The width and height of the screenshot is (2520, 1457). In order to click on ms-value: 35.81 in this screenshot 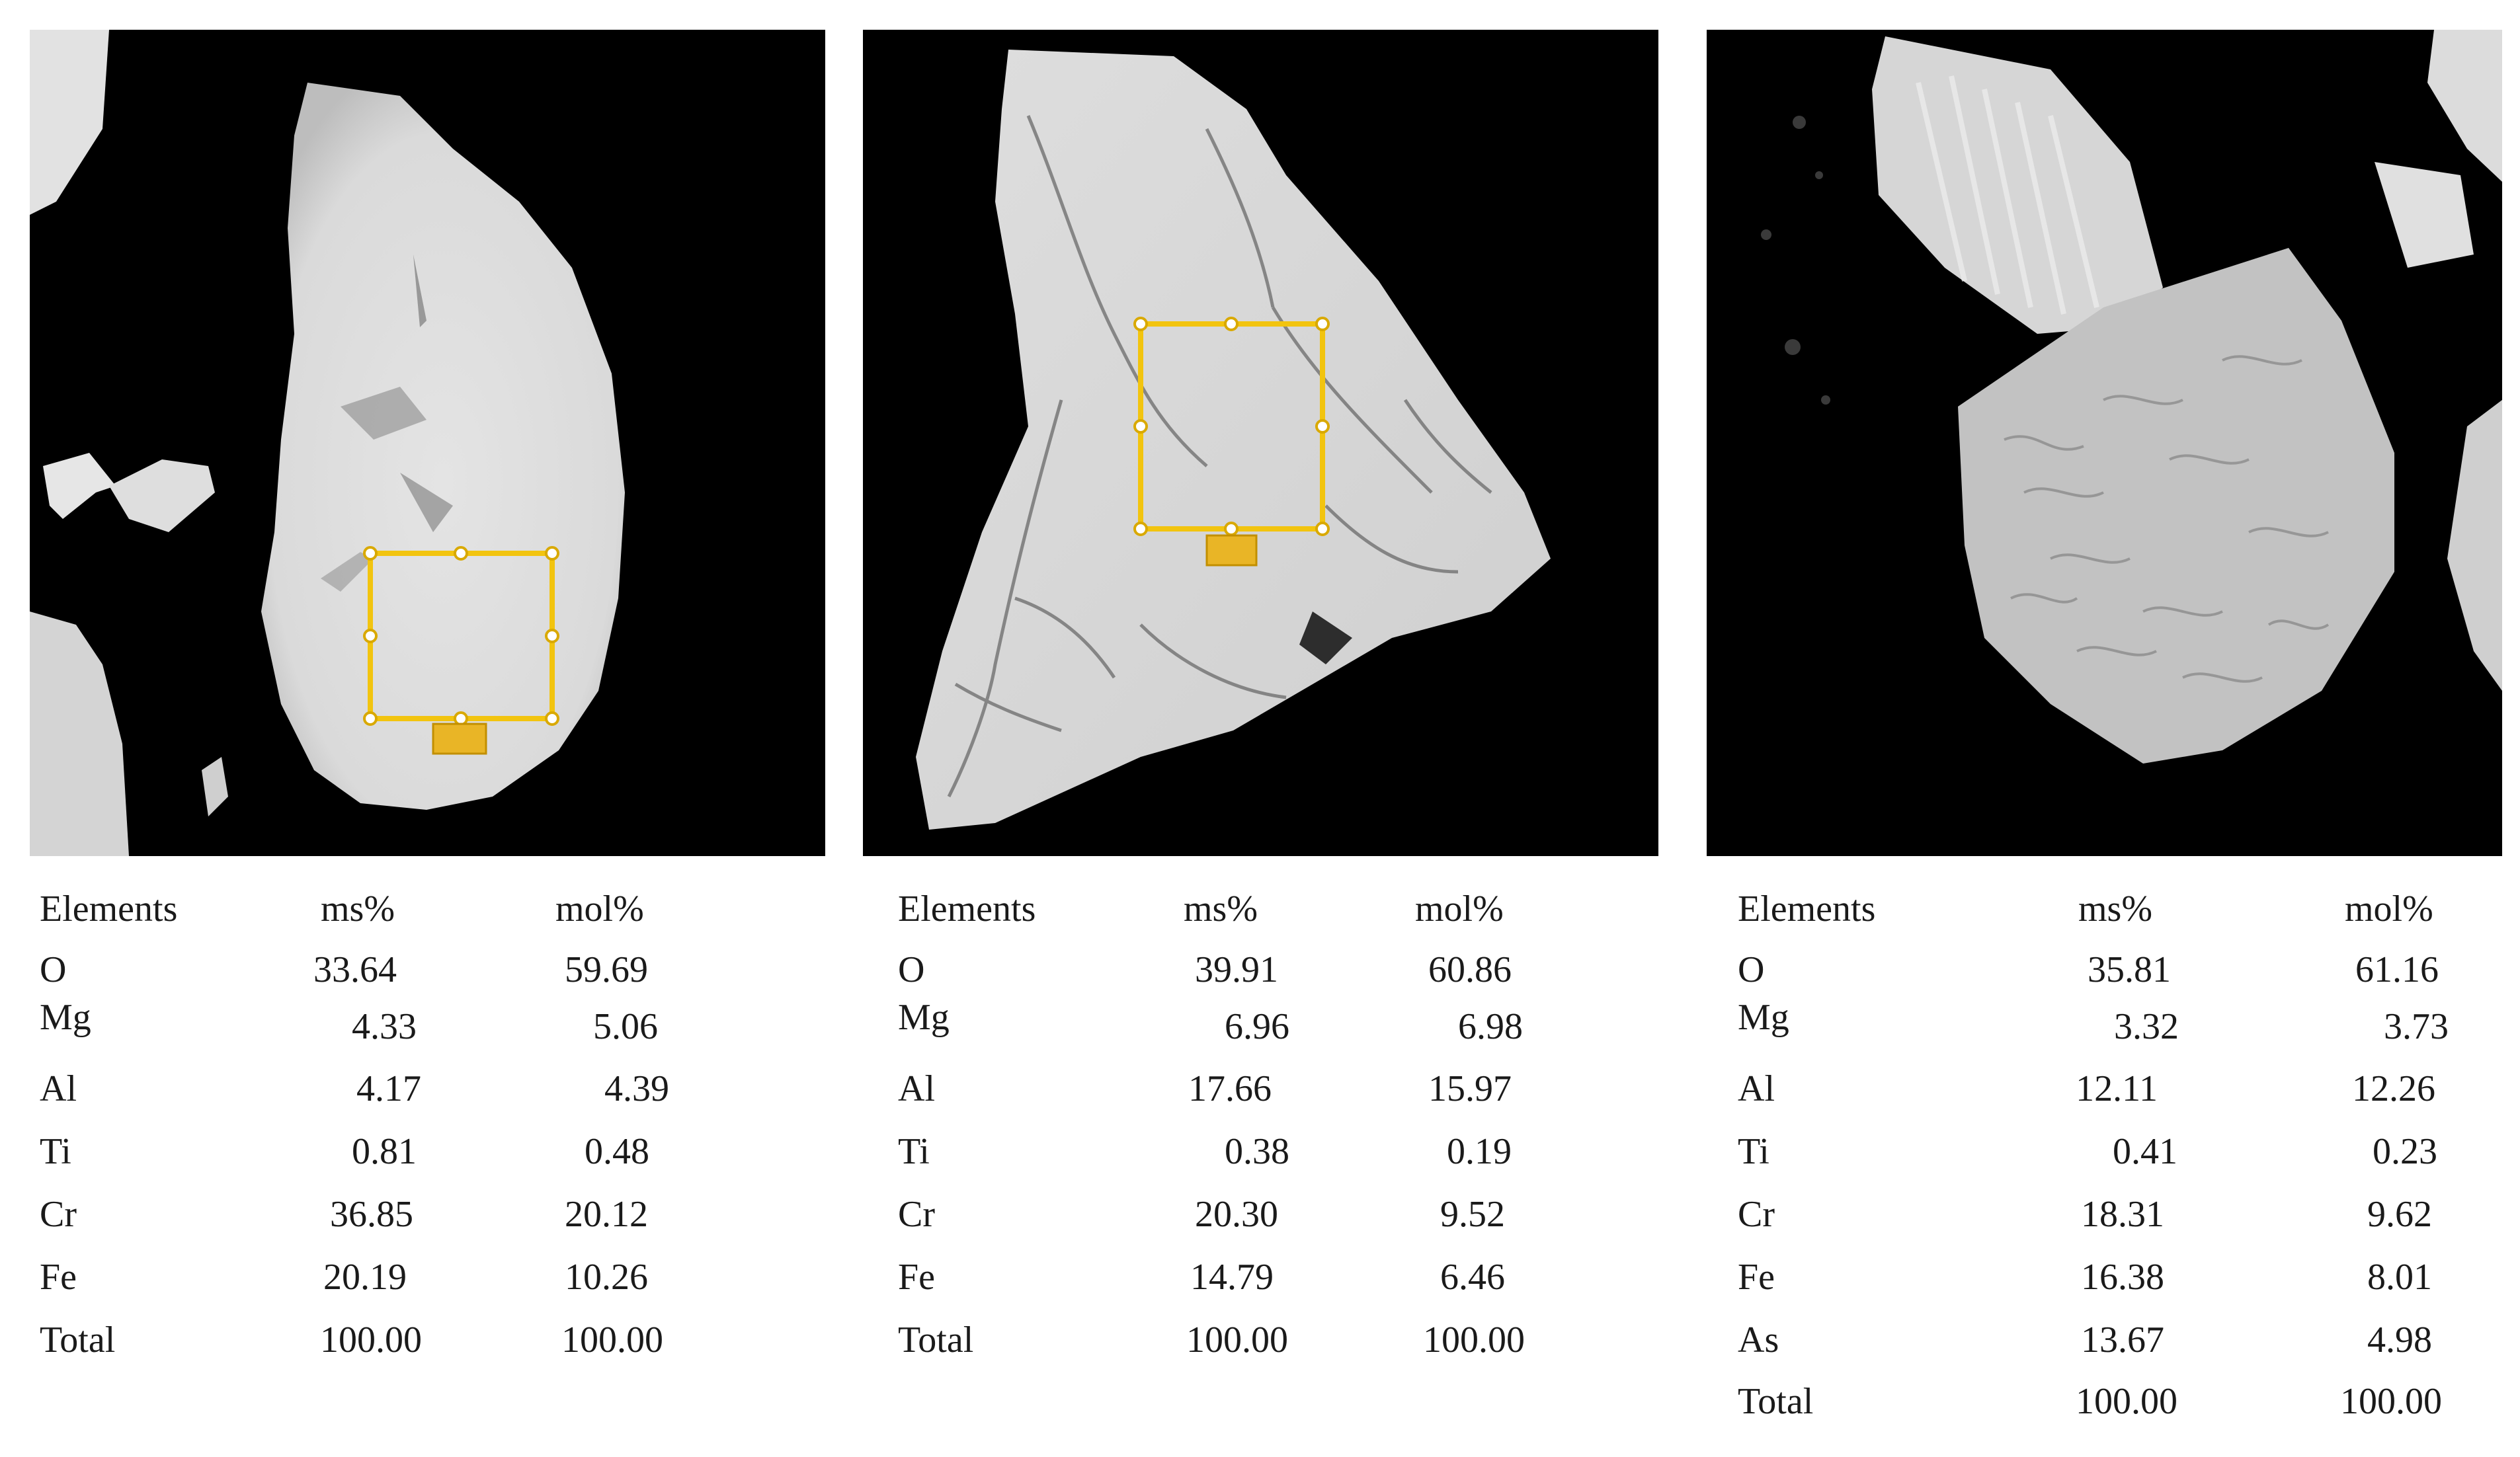, I will do `click(2129, 969)`.